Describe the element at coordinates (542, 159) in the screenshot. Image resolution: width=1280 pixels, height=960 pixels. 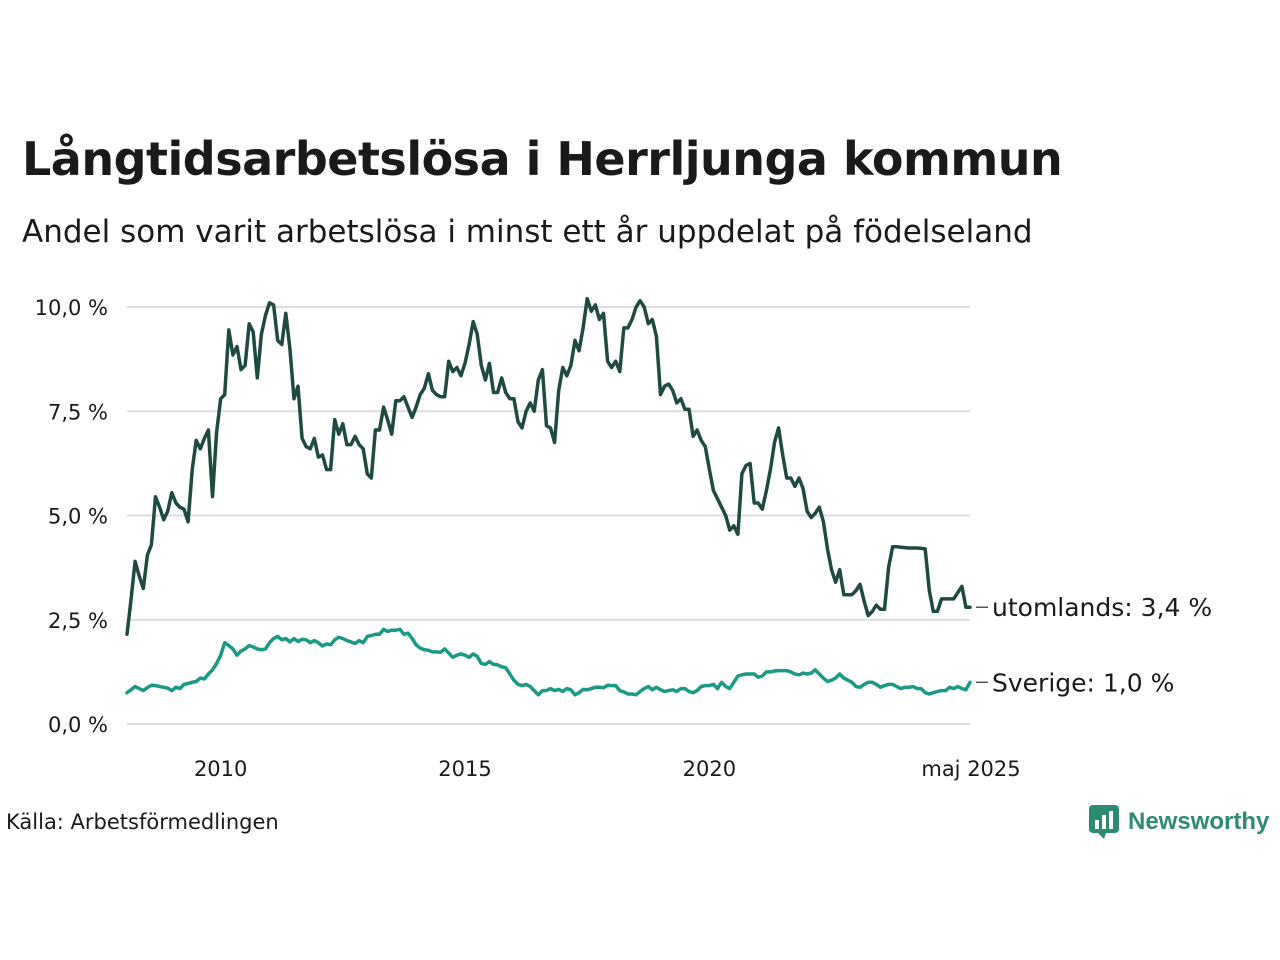
I see `chart-title: Långtidsarbetslösa i Herrljunga kommun` at that location.